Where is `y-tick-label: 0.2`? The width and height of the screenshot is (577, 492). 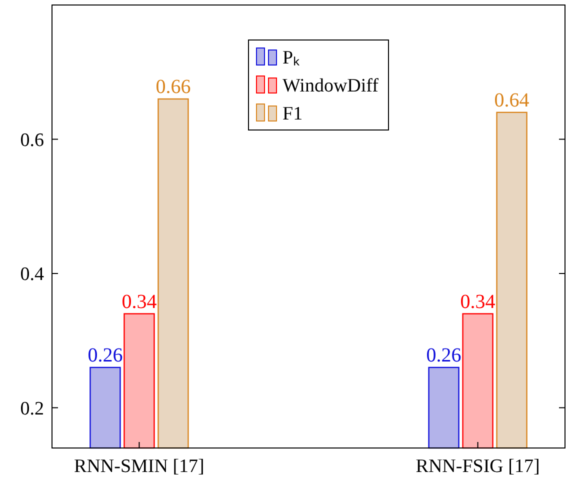 y-tick-label: 0.2 is located at coordinates (32, 409).